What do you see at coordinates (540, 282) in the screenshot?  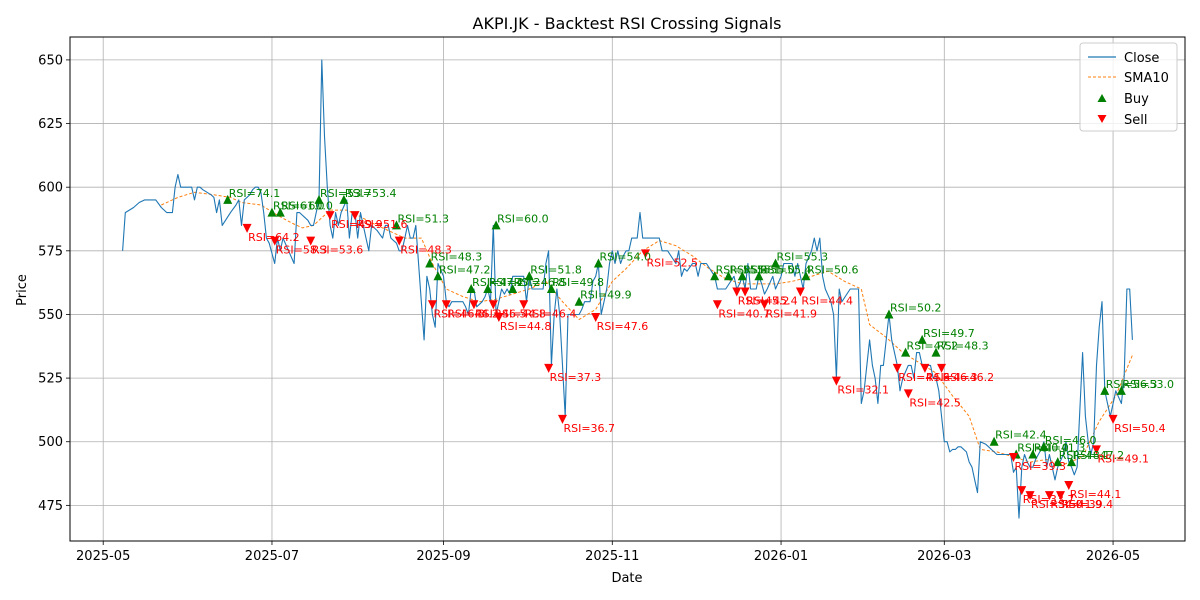 I see `buy-signal-label: RSI=46.8` at bounding box center [540, 282].